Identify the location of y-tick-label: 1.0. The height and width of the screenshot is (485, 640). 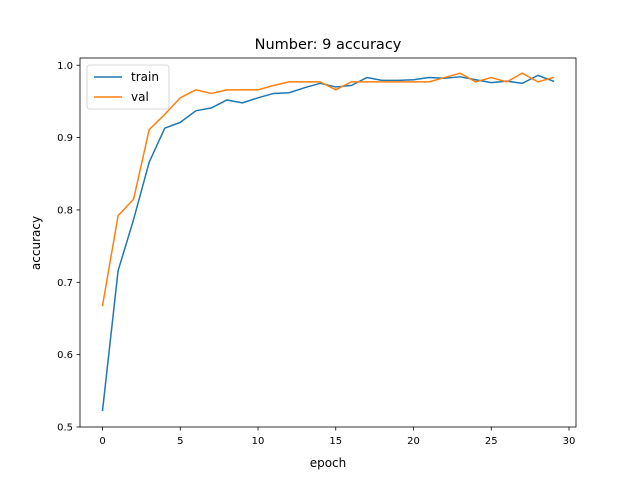
(65, 66).